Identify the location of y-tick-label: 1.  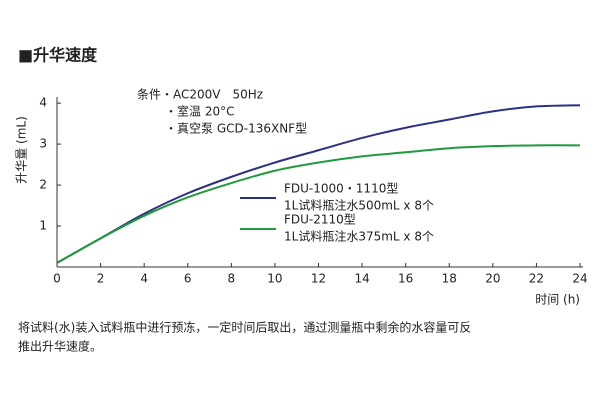
(43, 226).